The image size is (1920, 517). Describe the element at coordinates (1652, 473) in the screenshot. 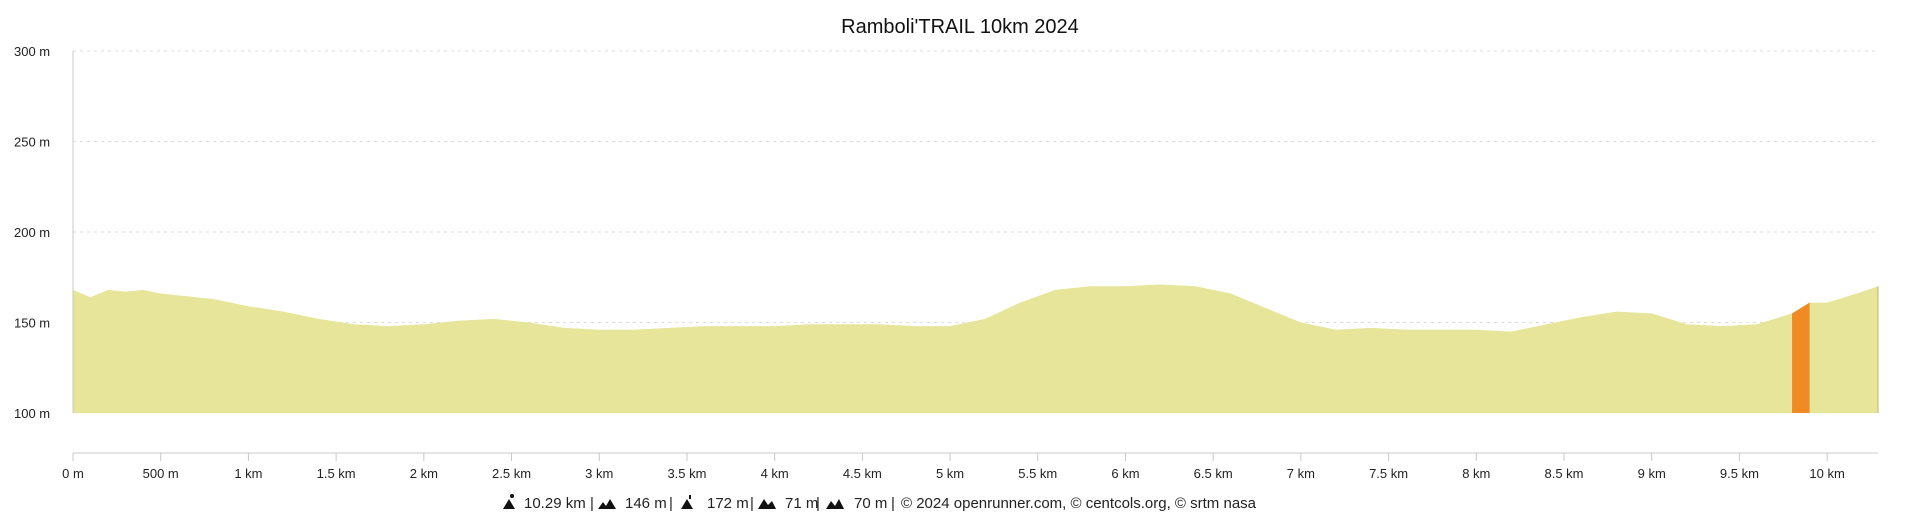

I see `x-tick-label: 9 km` at that location.